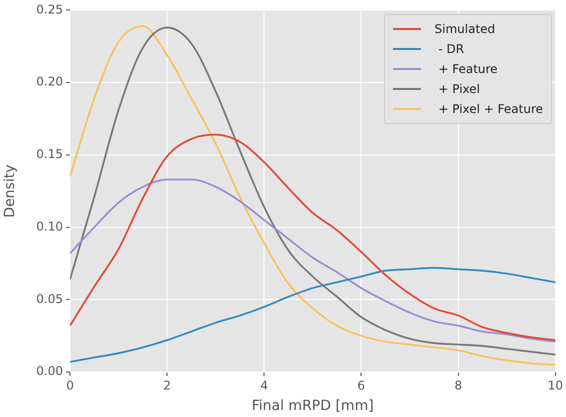  Describe the element at coordinates (49, 81) in the screenshot. I see `y-tick-label: 0.20` at that location.